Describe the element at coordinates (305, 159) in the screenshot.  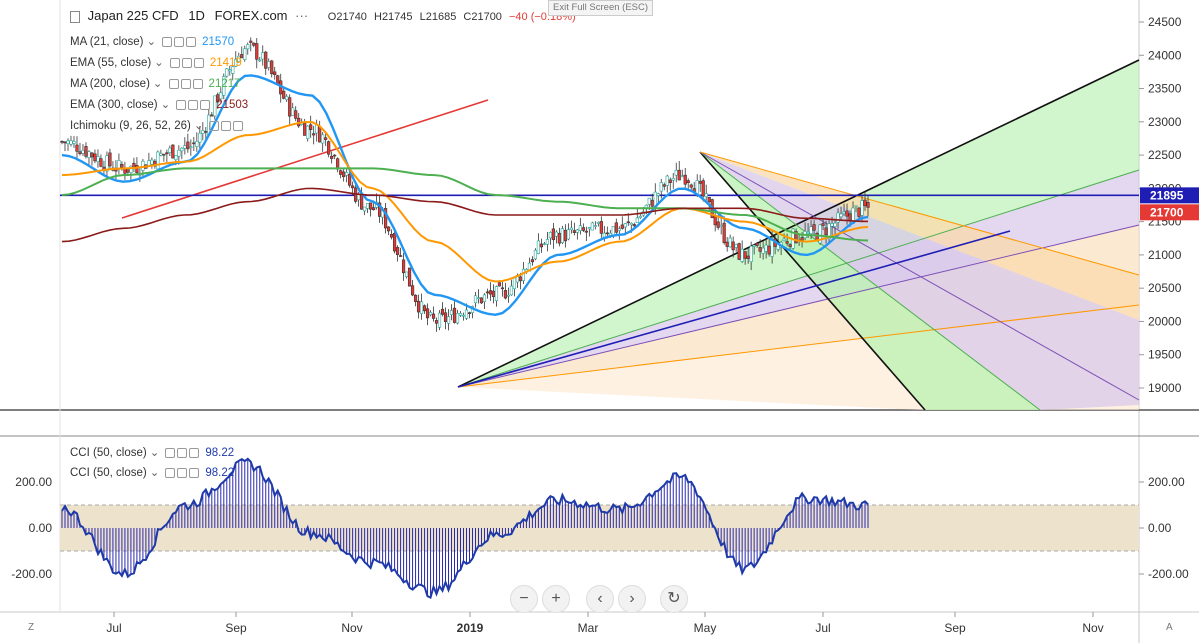
I see `trendline-red` at that location.